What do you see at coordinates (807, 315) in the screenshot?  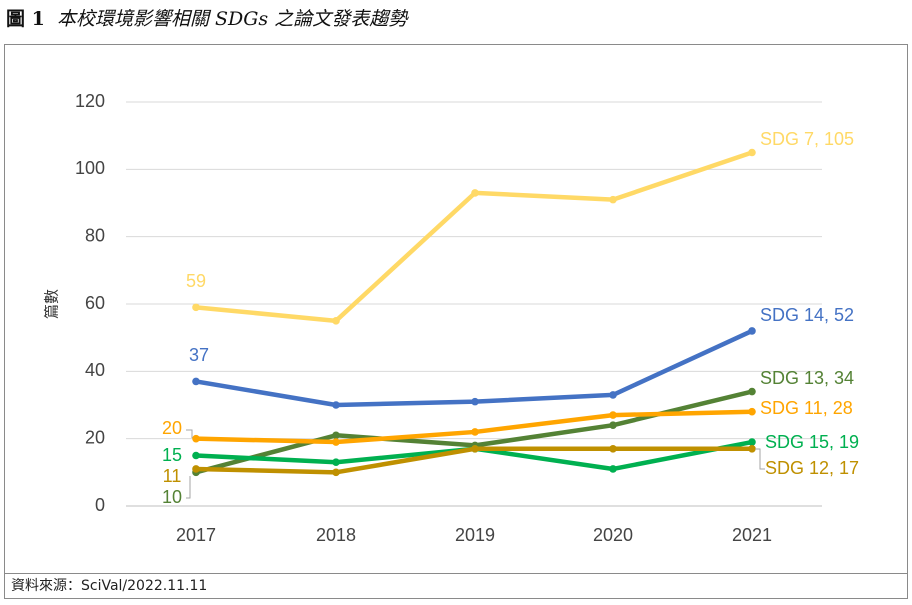 I see `end-data-label: SDG 14, 52` at bounding box center [807, 315].